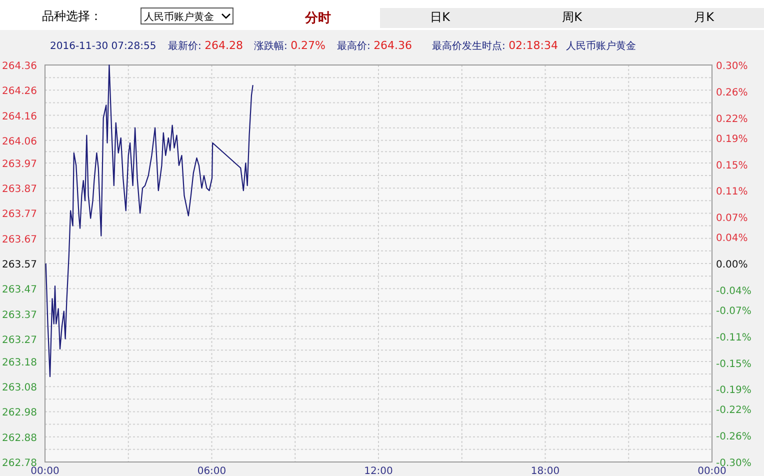 This screenshot has height=476, width=764. What do you see at coordinates (734, 410) in the screenshot?
I see `y2-tick-label: -0.22%` at bounding box center [734, 410].